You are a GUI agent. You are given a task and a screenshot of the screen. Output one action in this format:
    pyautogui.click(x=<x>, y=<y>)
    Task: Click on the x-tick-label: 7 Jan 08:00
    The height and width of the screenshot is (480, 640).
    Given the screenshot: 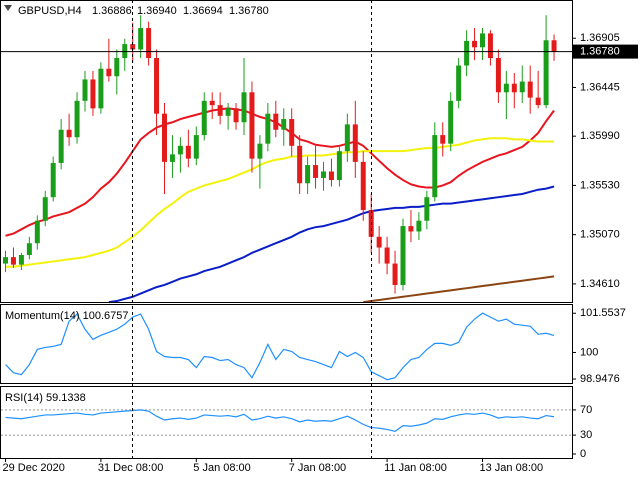 What is the action you would take?
    pyautogui.click(x=318, y=468)
    